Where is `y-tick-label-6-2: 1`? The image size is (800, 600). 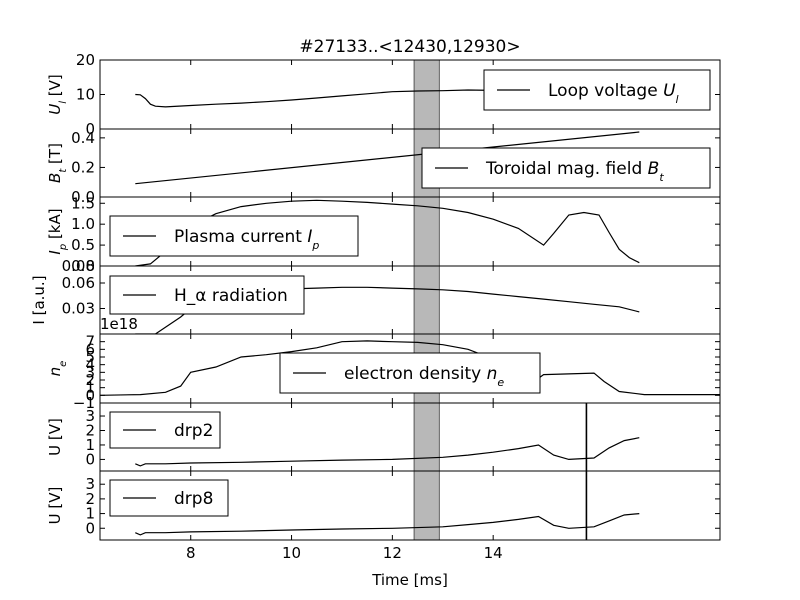 y-tick-label-6-2: 1 is located at coordinates (90, 445).